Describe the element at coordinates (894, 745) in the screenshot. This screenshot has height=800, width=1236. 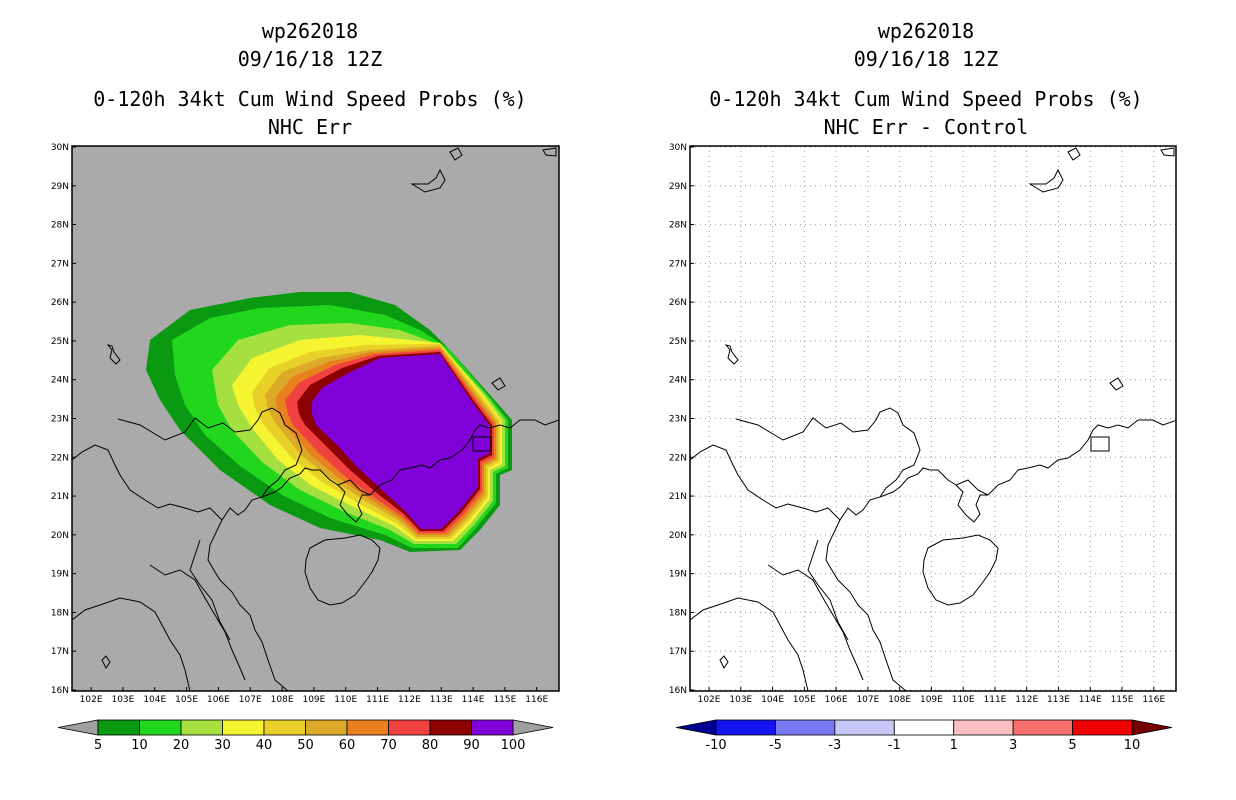
I see `colorbar-label: -1` at that location.